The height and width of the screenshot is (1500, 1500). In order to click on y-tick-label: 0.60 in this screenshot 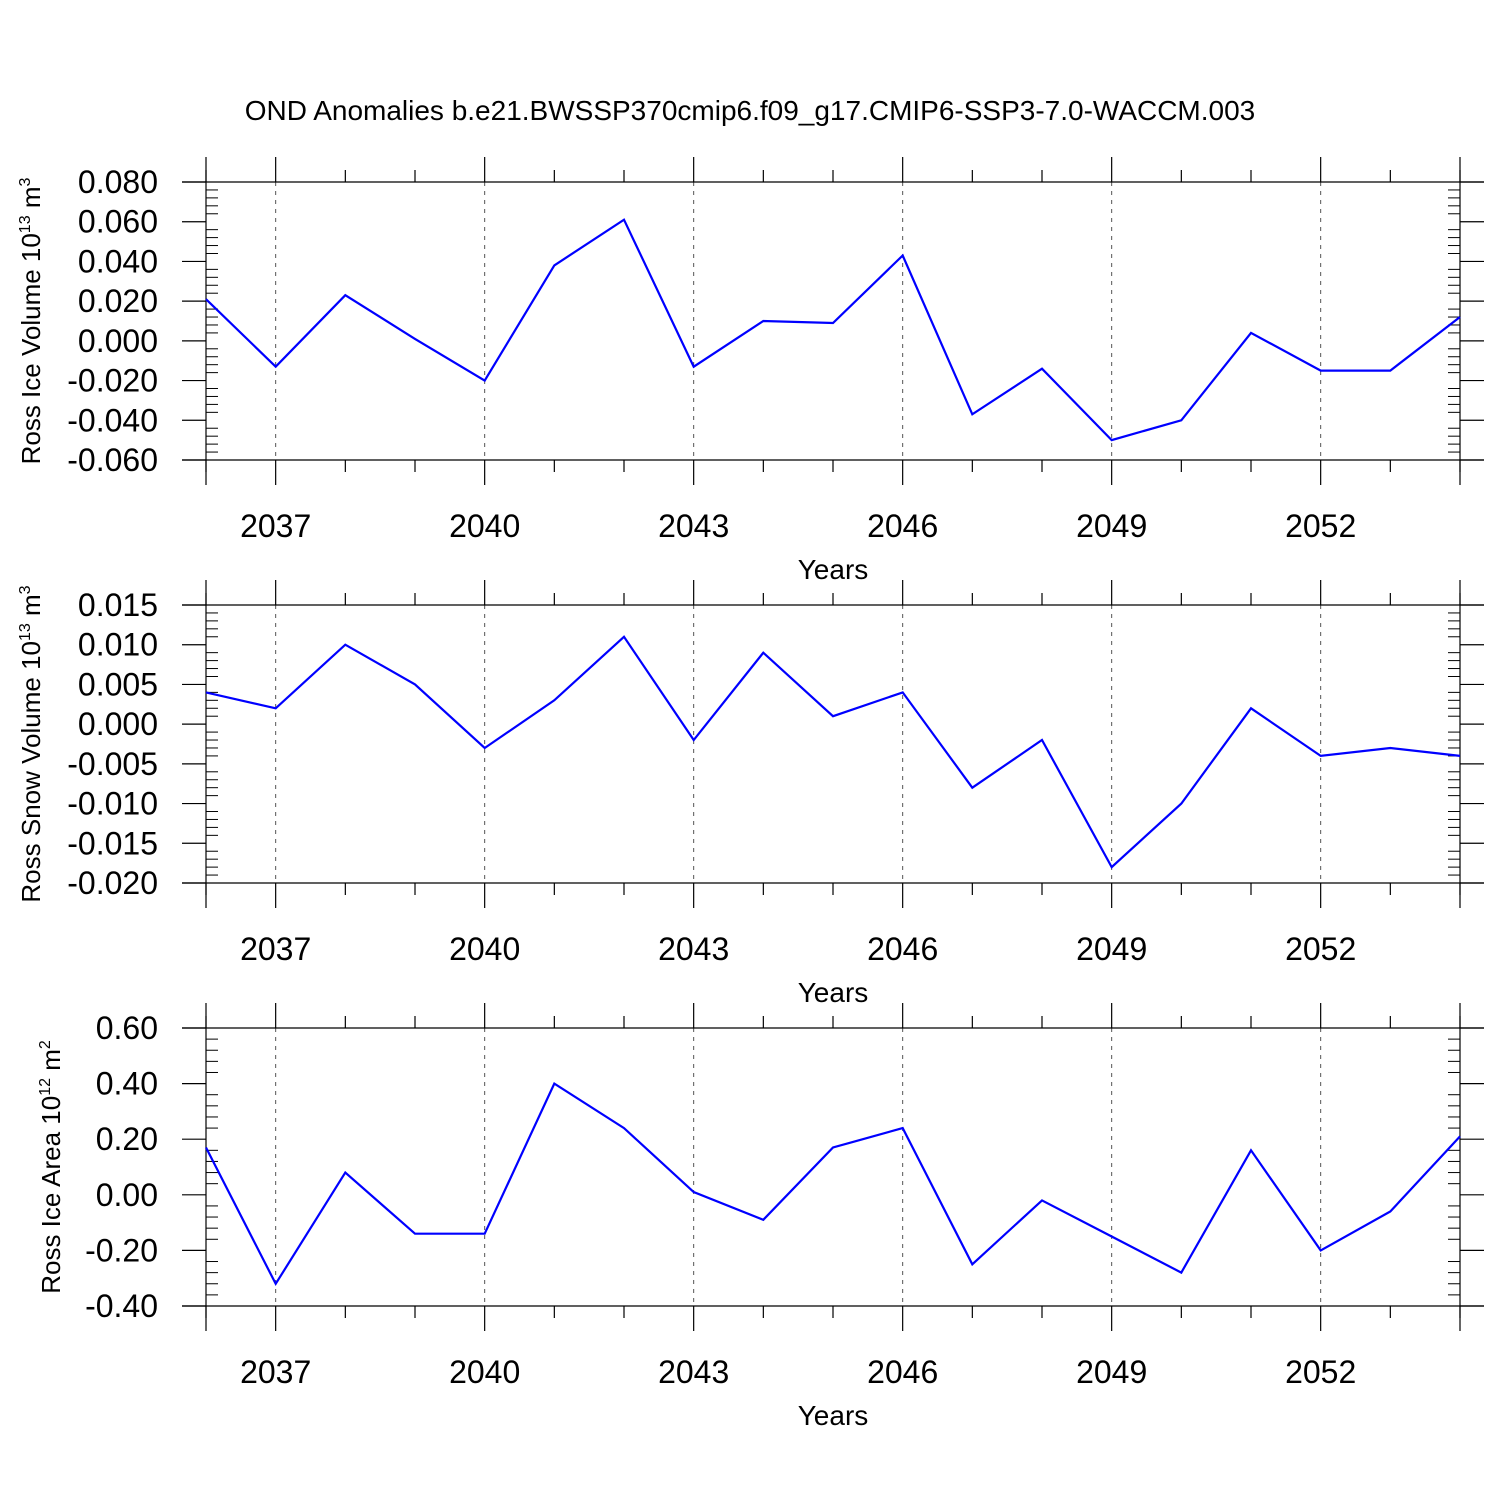, I will do `click(127, 1028)`.